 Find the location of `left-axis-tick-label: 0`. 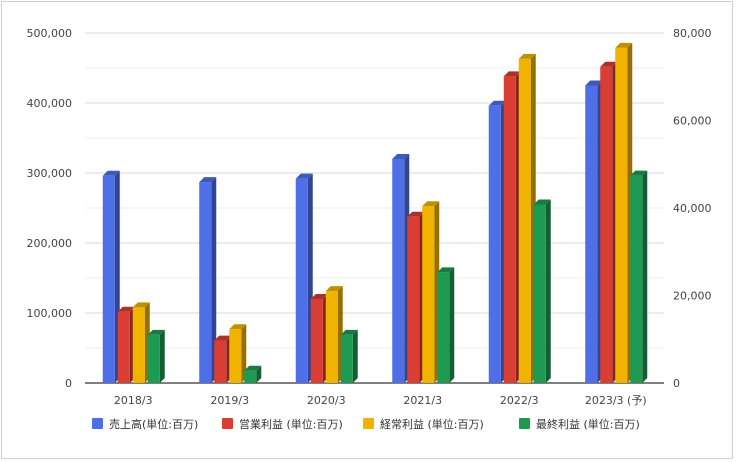

left-axis-tick-label: 0 is located at coordinates (68, 383).